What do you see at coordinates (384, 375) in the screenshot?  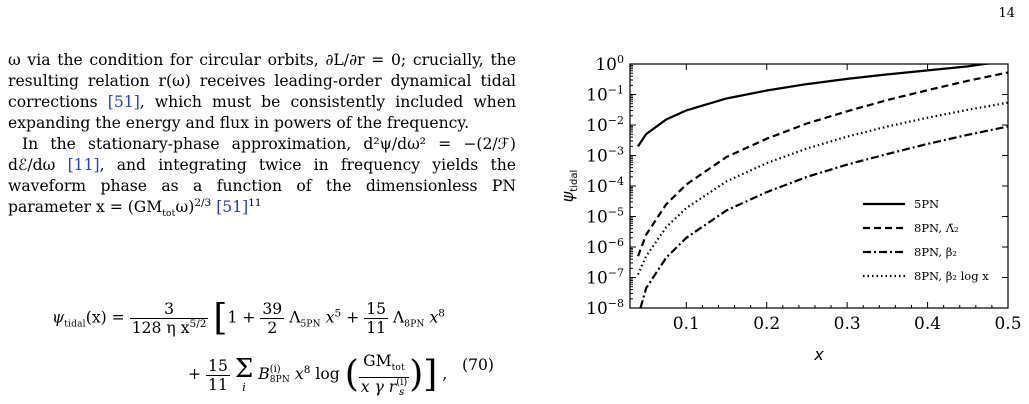 I see `fraction: GMtot x γ r (i) s` at bounding box center [384, 375].